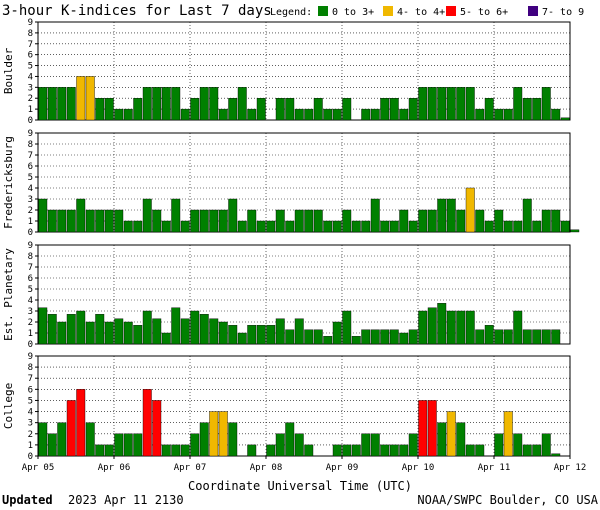  What do you see at coordinates (300, 486) in the screenshot?
I see `x-axis-label: Coordinate Universal Time (UTC)` at bounding box center [300, 486].